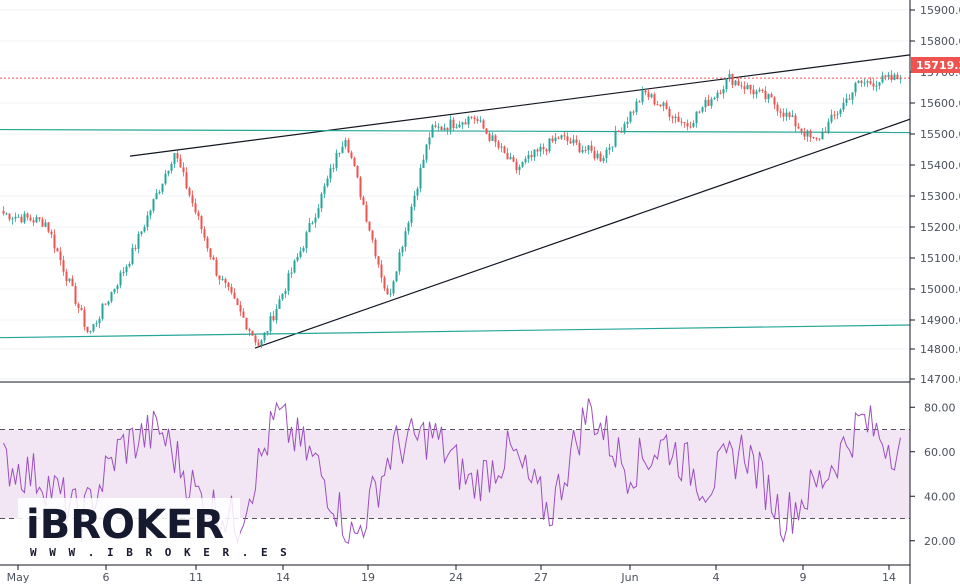 The width and height of the screenshot is (960, 584). What do you see at coordinates (940, 258) in the screenshot?
I see `y-tick-label: 15100.0` at bounding box center [940, 258].